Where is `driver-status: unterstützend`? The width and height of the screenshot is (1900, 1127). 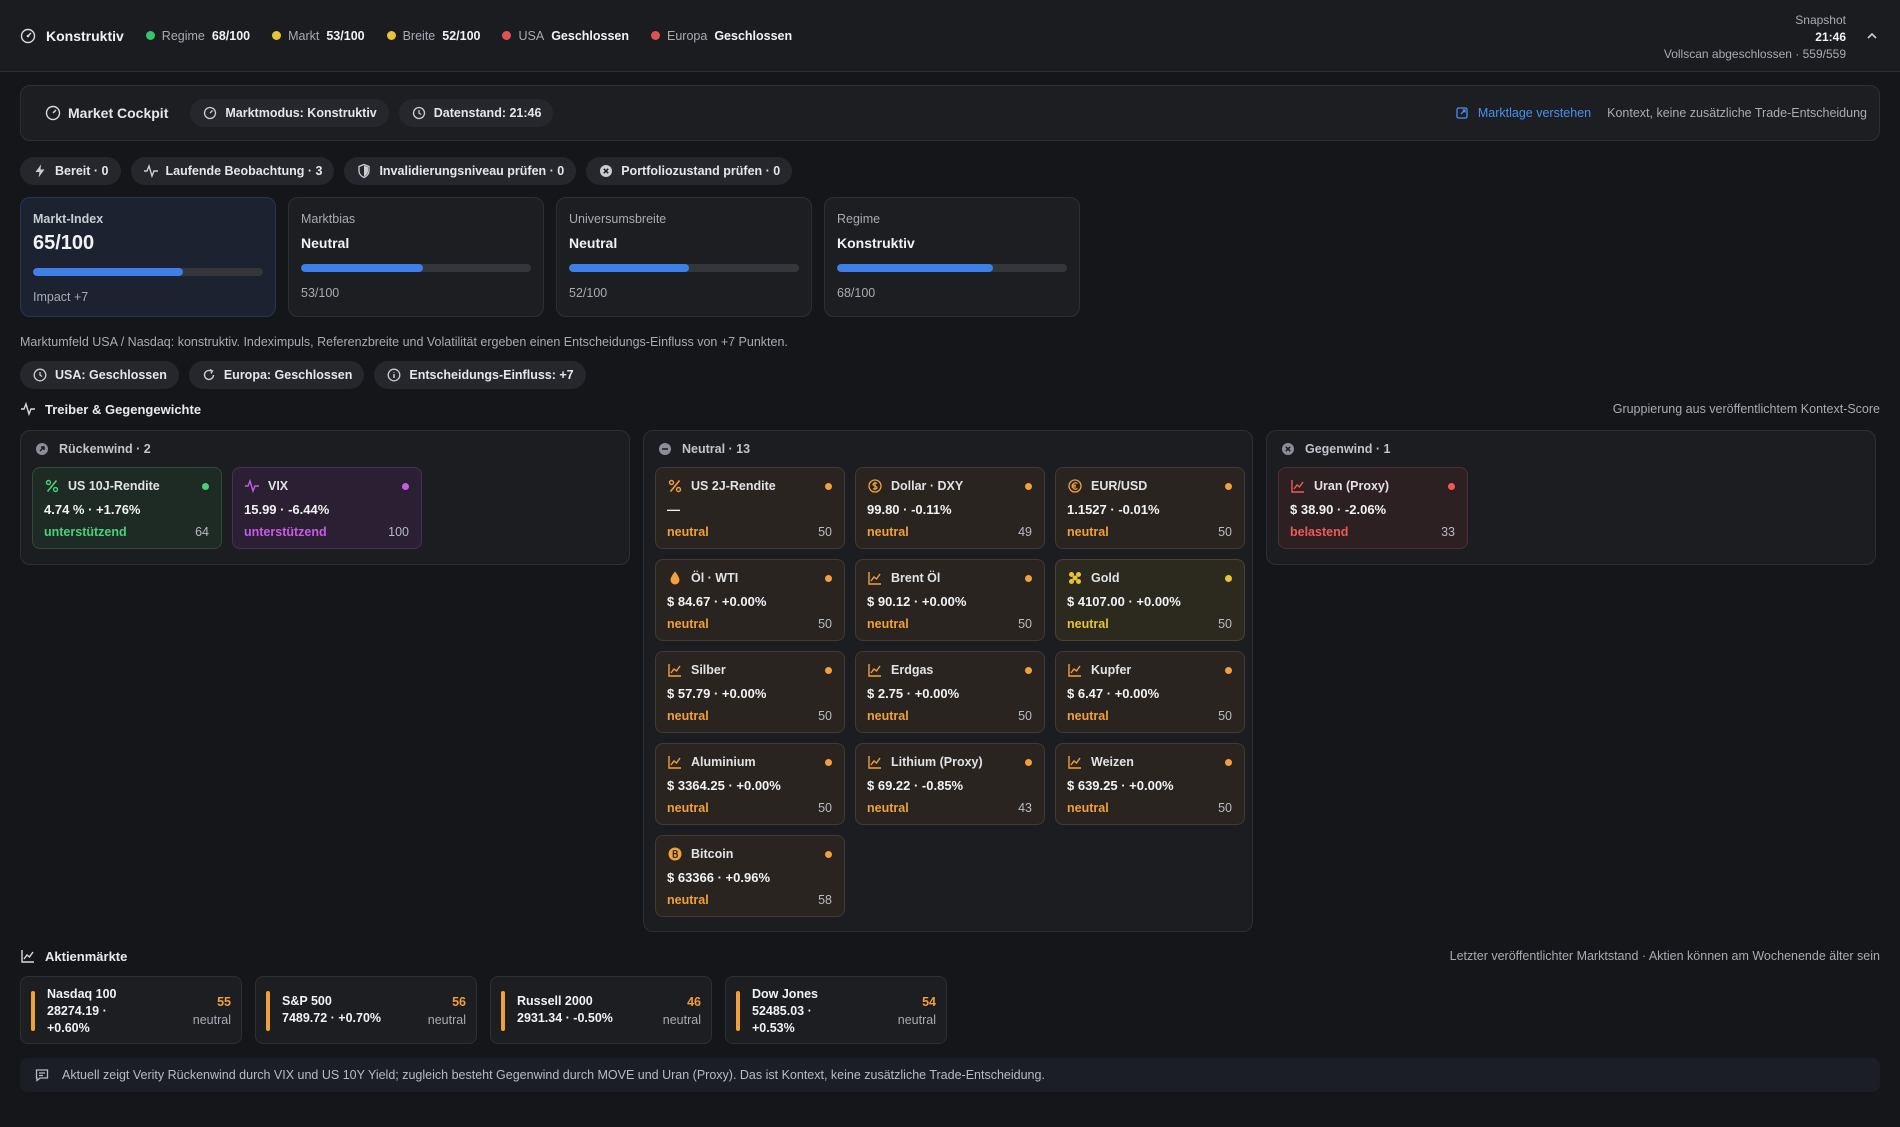
driver-status: unterstützend is located at coordinates (285, 532).